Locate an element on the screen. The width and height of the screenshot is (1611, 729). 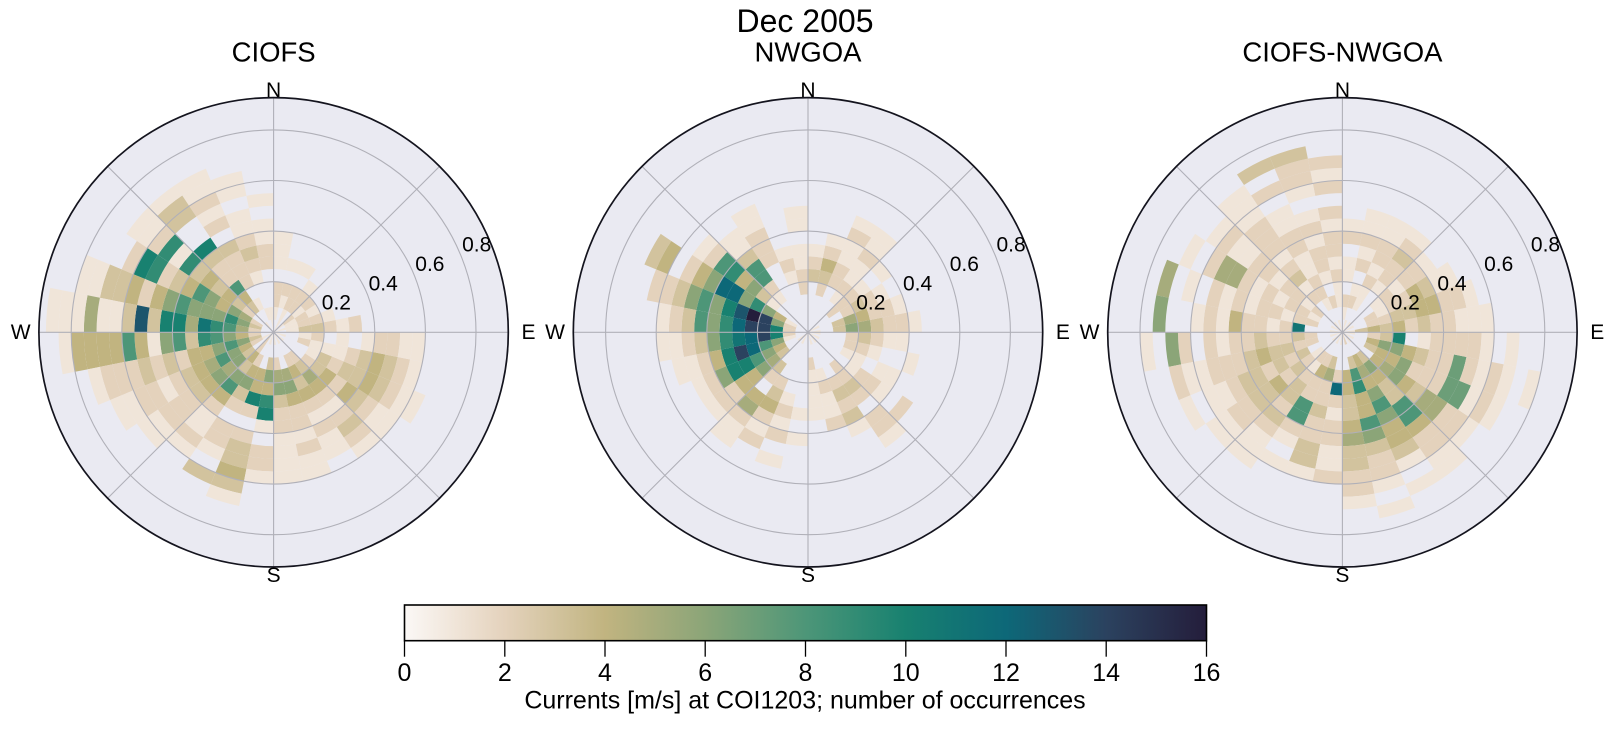
svg-text: 12 is located at coordinates (1006, 673).